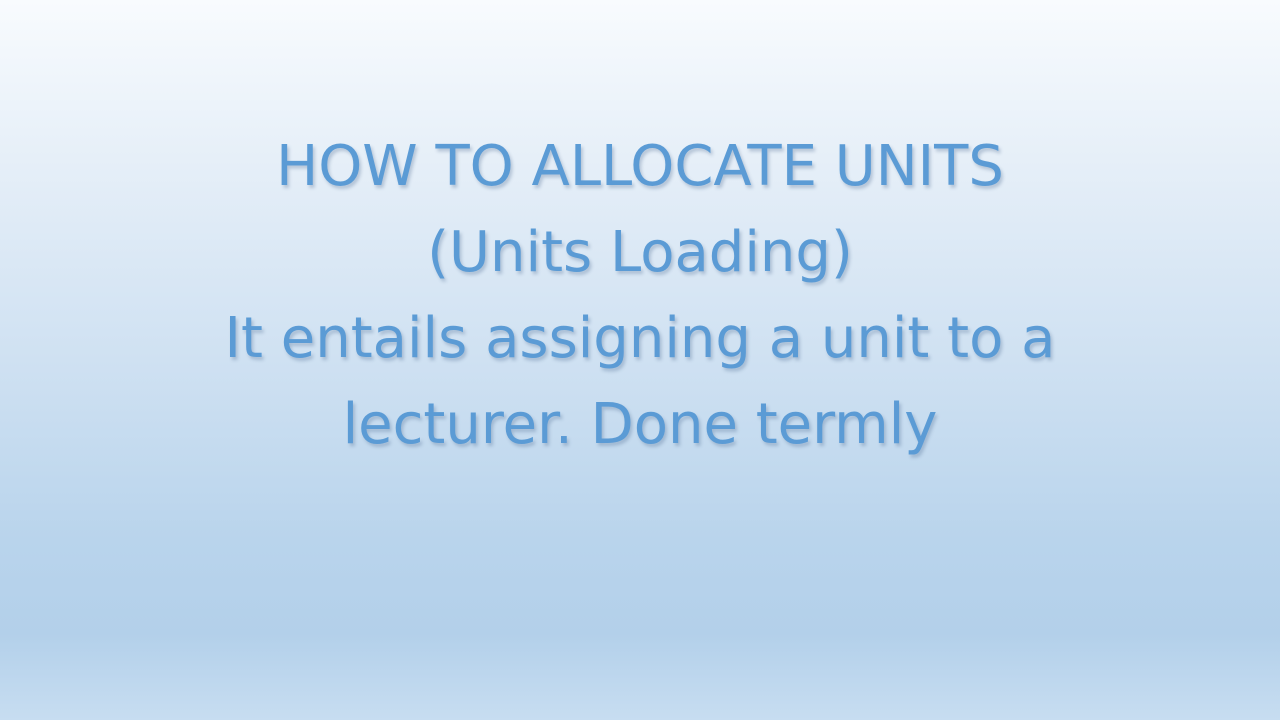 The width and height of the screenshot is (1280, 720). I want to click on slide-body-line-2: lecturer. Done termly, so click(640, 424).